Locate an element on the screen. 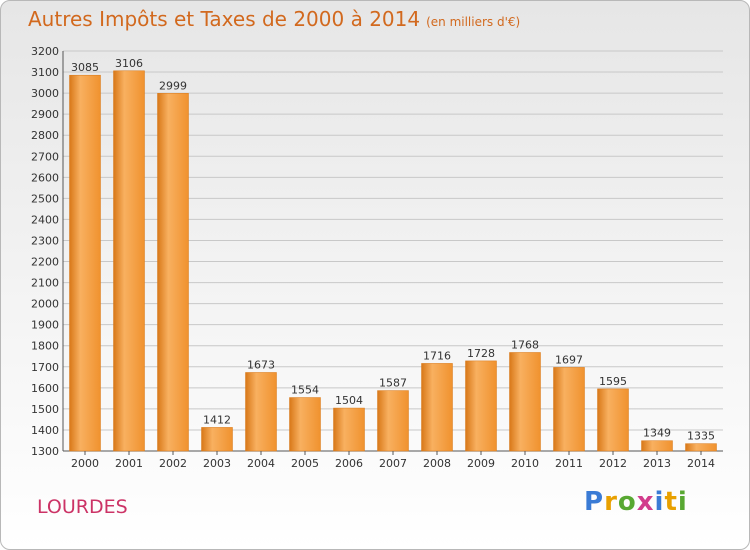 The image size is (750, 550). x-tick-label: 2000 is located at coordinates (85, 463).